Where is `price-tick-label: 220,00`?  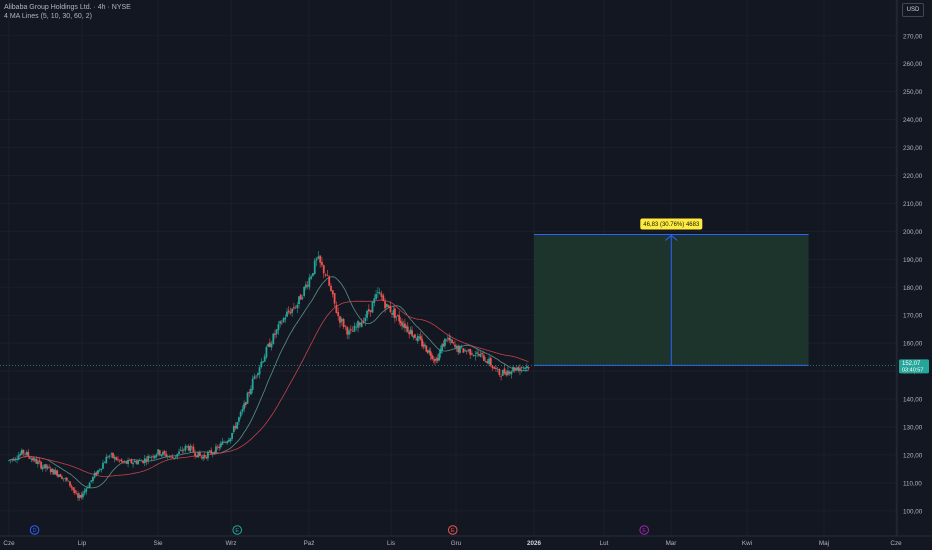 price-tick-label: 220,00 is located at coordinates (913, 176).